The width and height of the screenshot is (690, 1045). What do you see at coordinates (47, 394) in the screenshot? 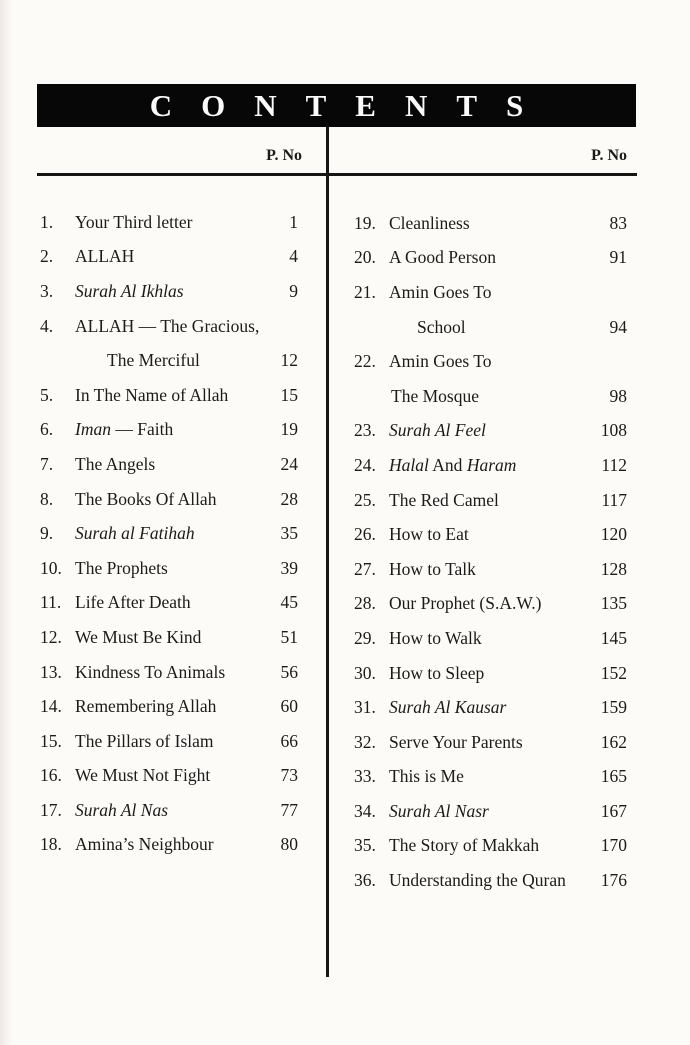
I see `toc-entry-number: 5.` at bounding box center [47, 394].